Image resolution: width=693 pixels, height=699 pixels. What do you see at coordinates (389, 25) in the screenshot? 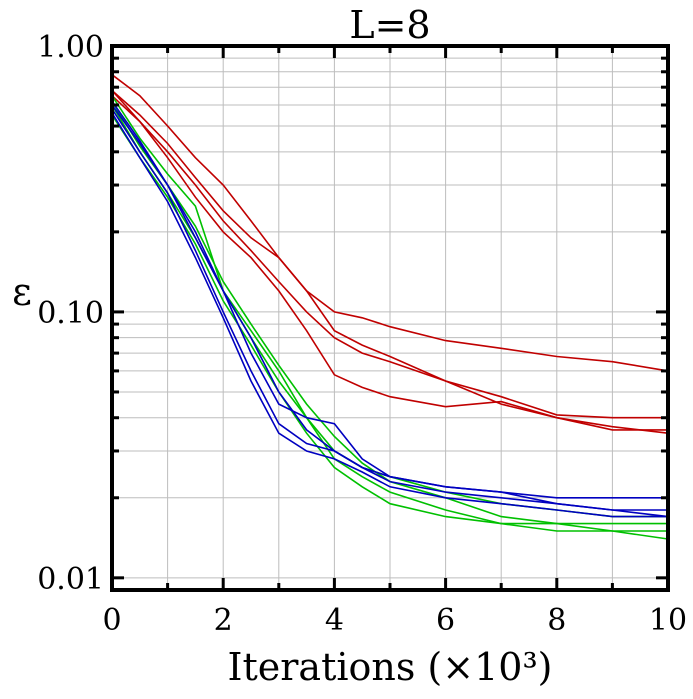
I see `chart-title: L=8` at bounding box center [389, 25].